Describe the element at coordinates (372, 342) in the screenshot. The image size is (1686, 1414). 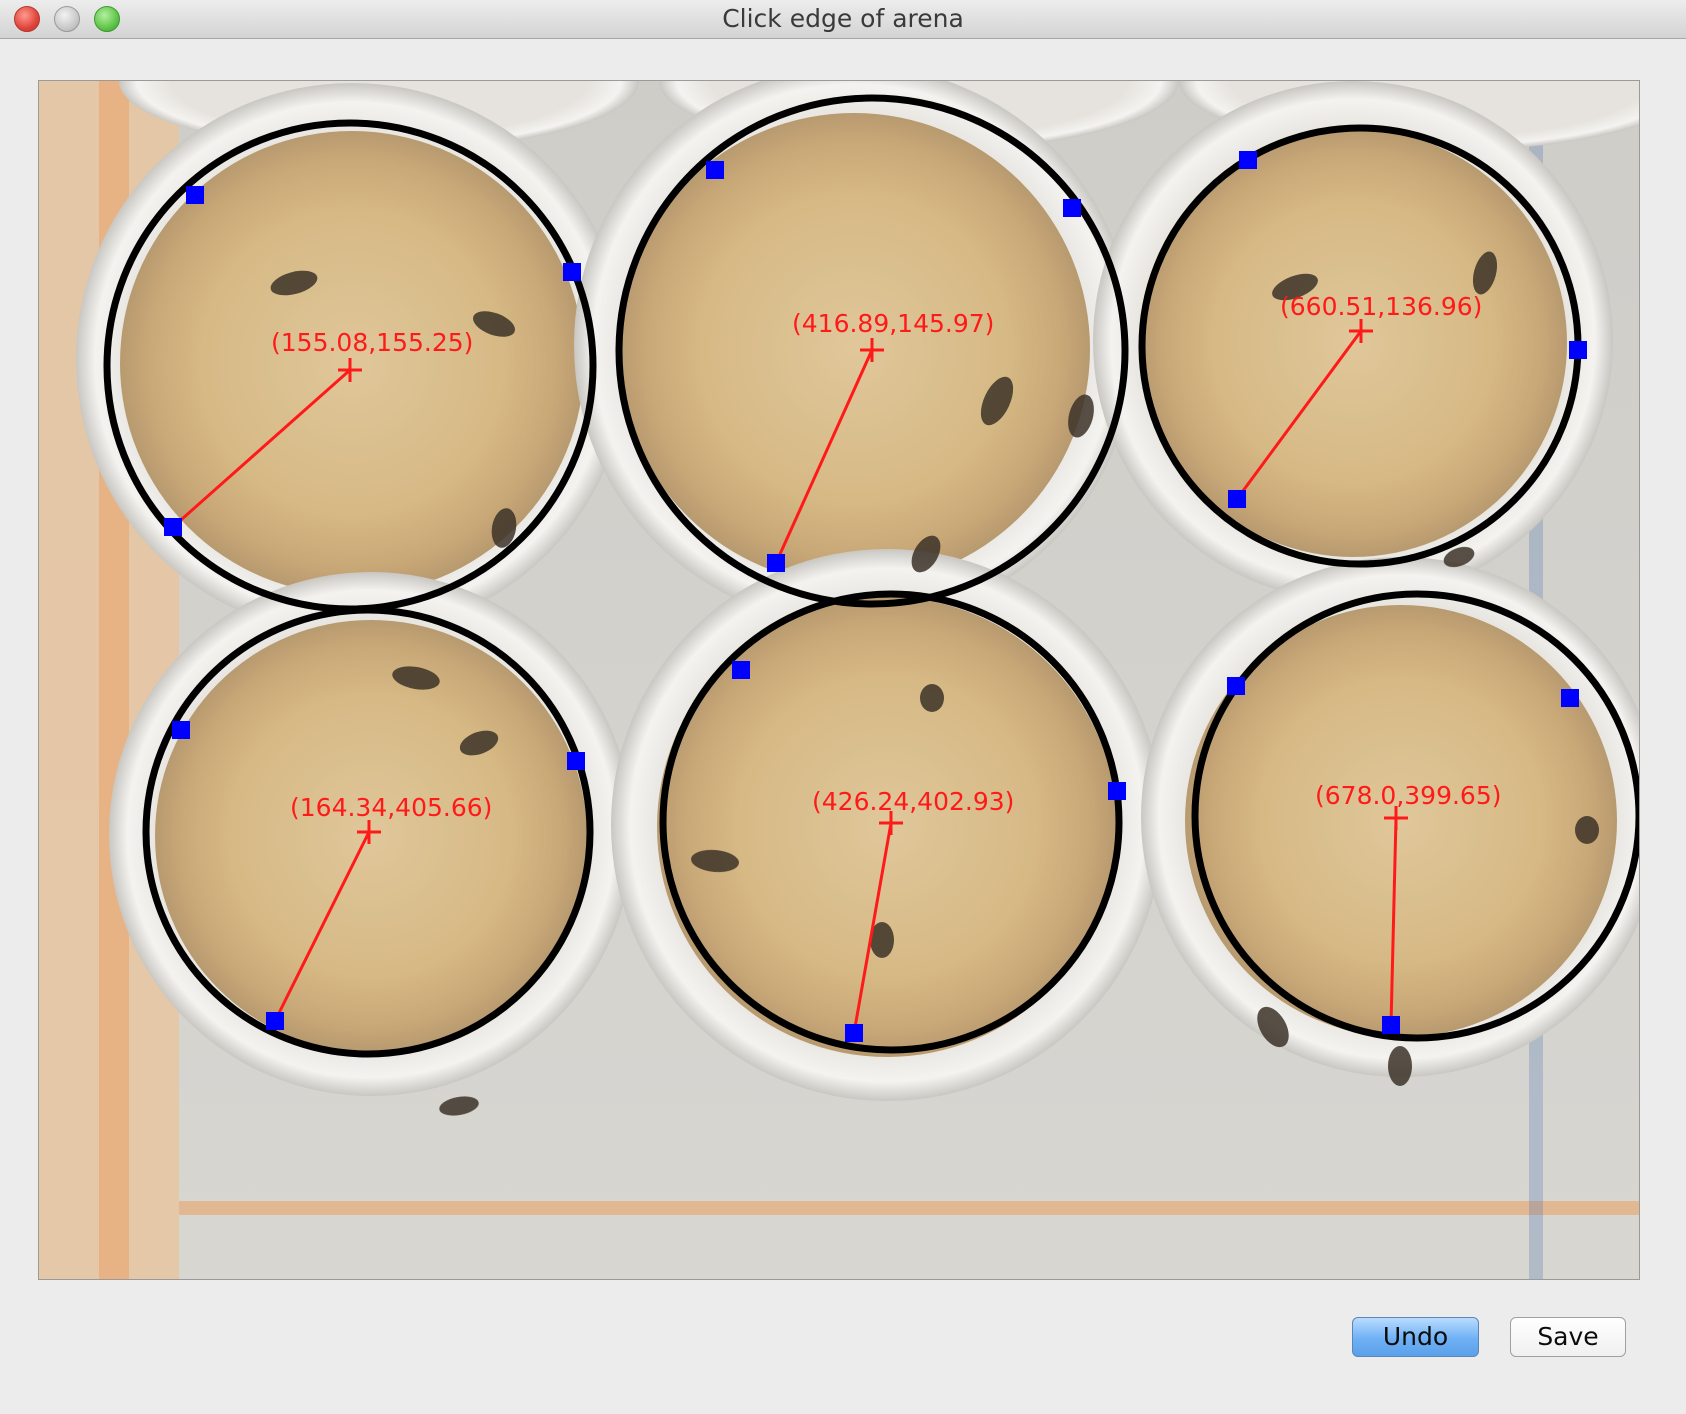
I see `arena-center-label: (155.08,155.25)` at that location.